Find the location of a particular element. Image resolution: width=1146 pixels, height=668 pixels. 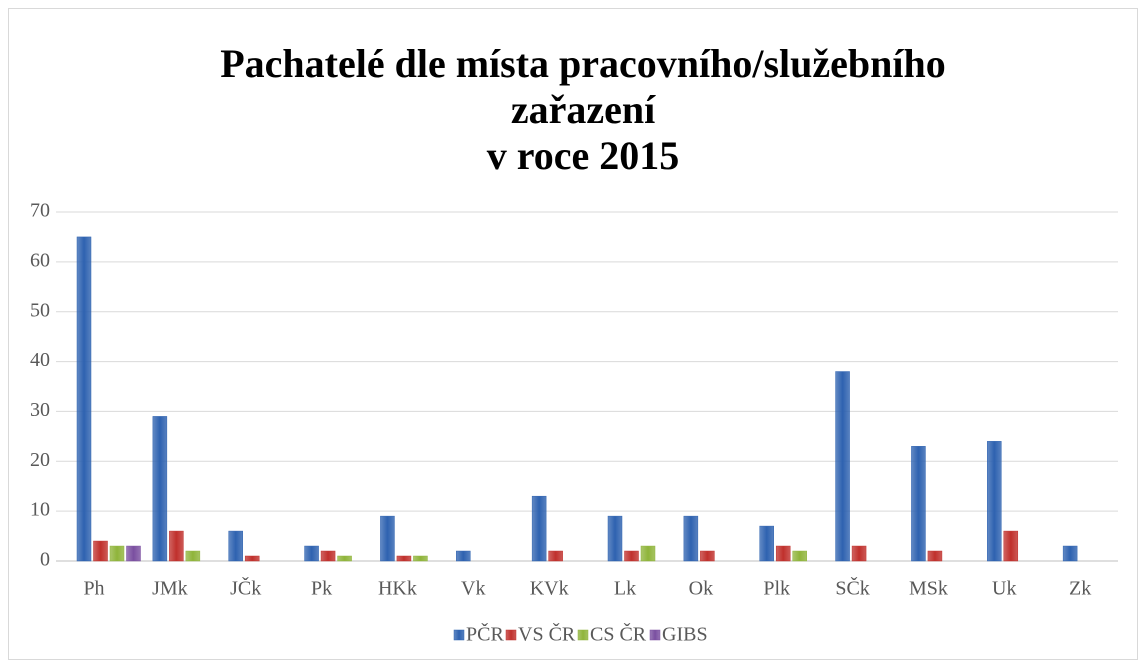

x-tick-label: JČk is located at coordinates (245, 588).